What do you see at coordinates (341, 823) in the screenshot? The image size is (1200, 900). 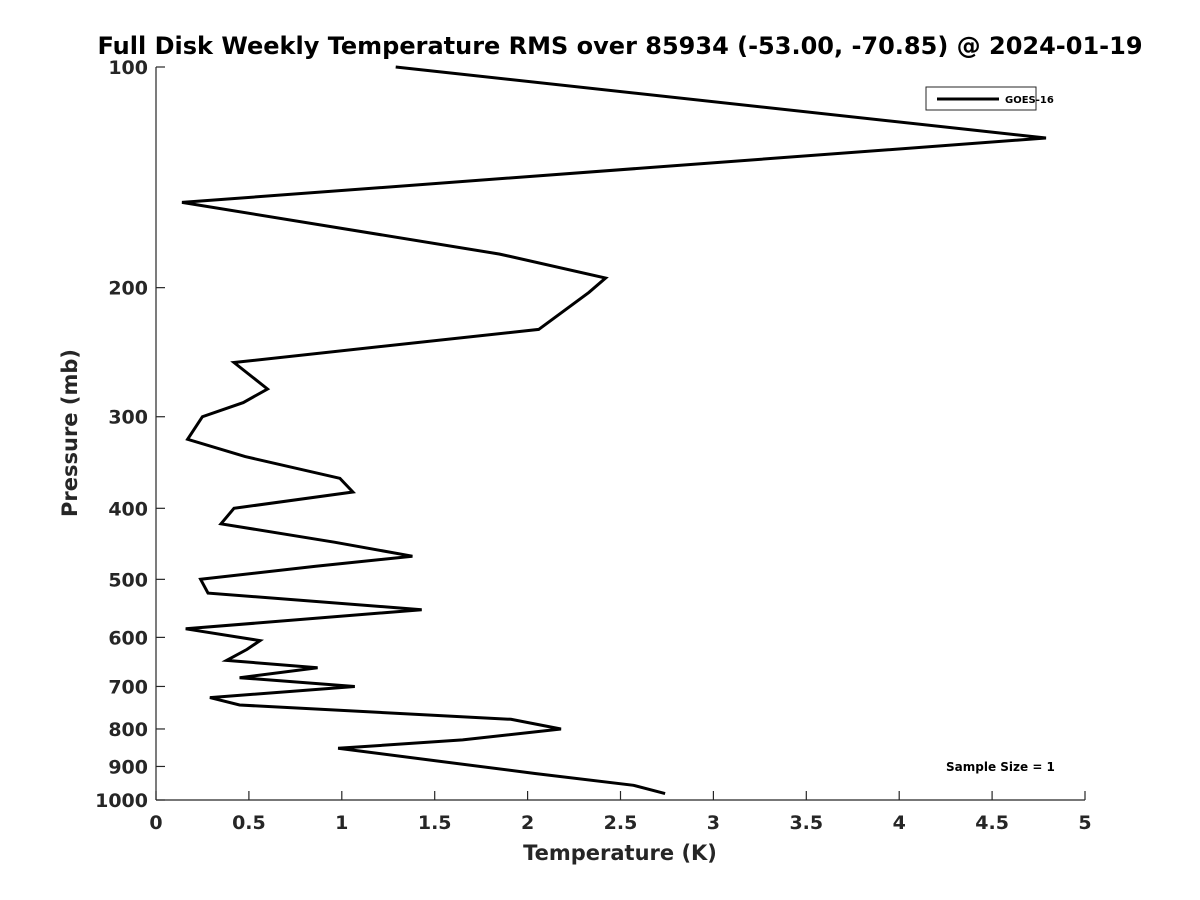 I see `x-tick-label: 1` at bounding box center [341, 823].